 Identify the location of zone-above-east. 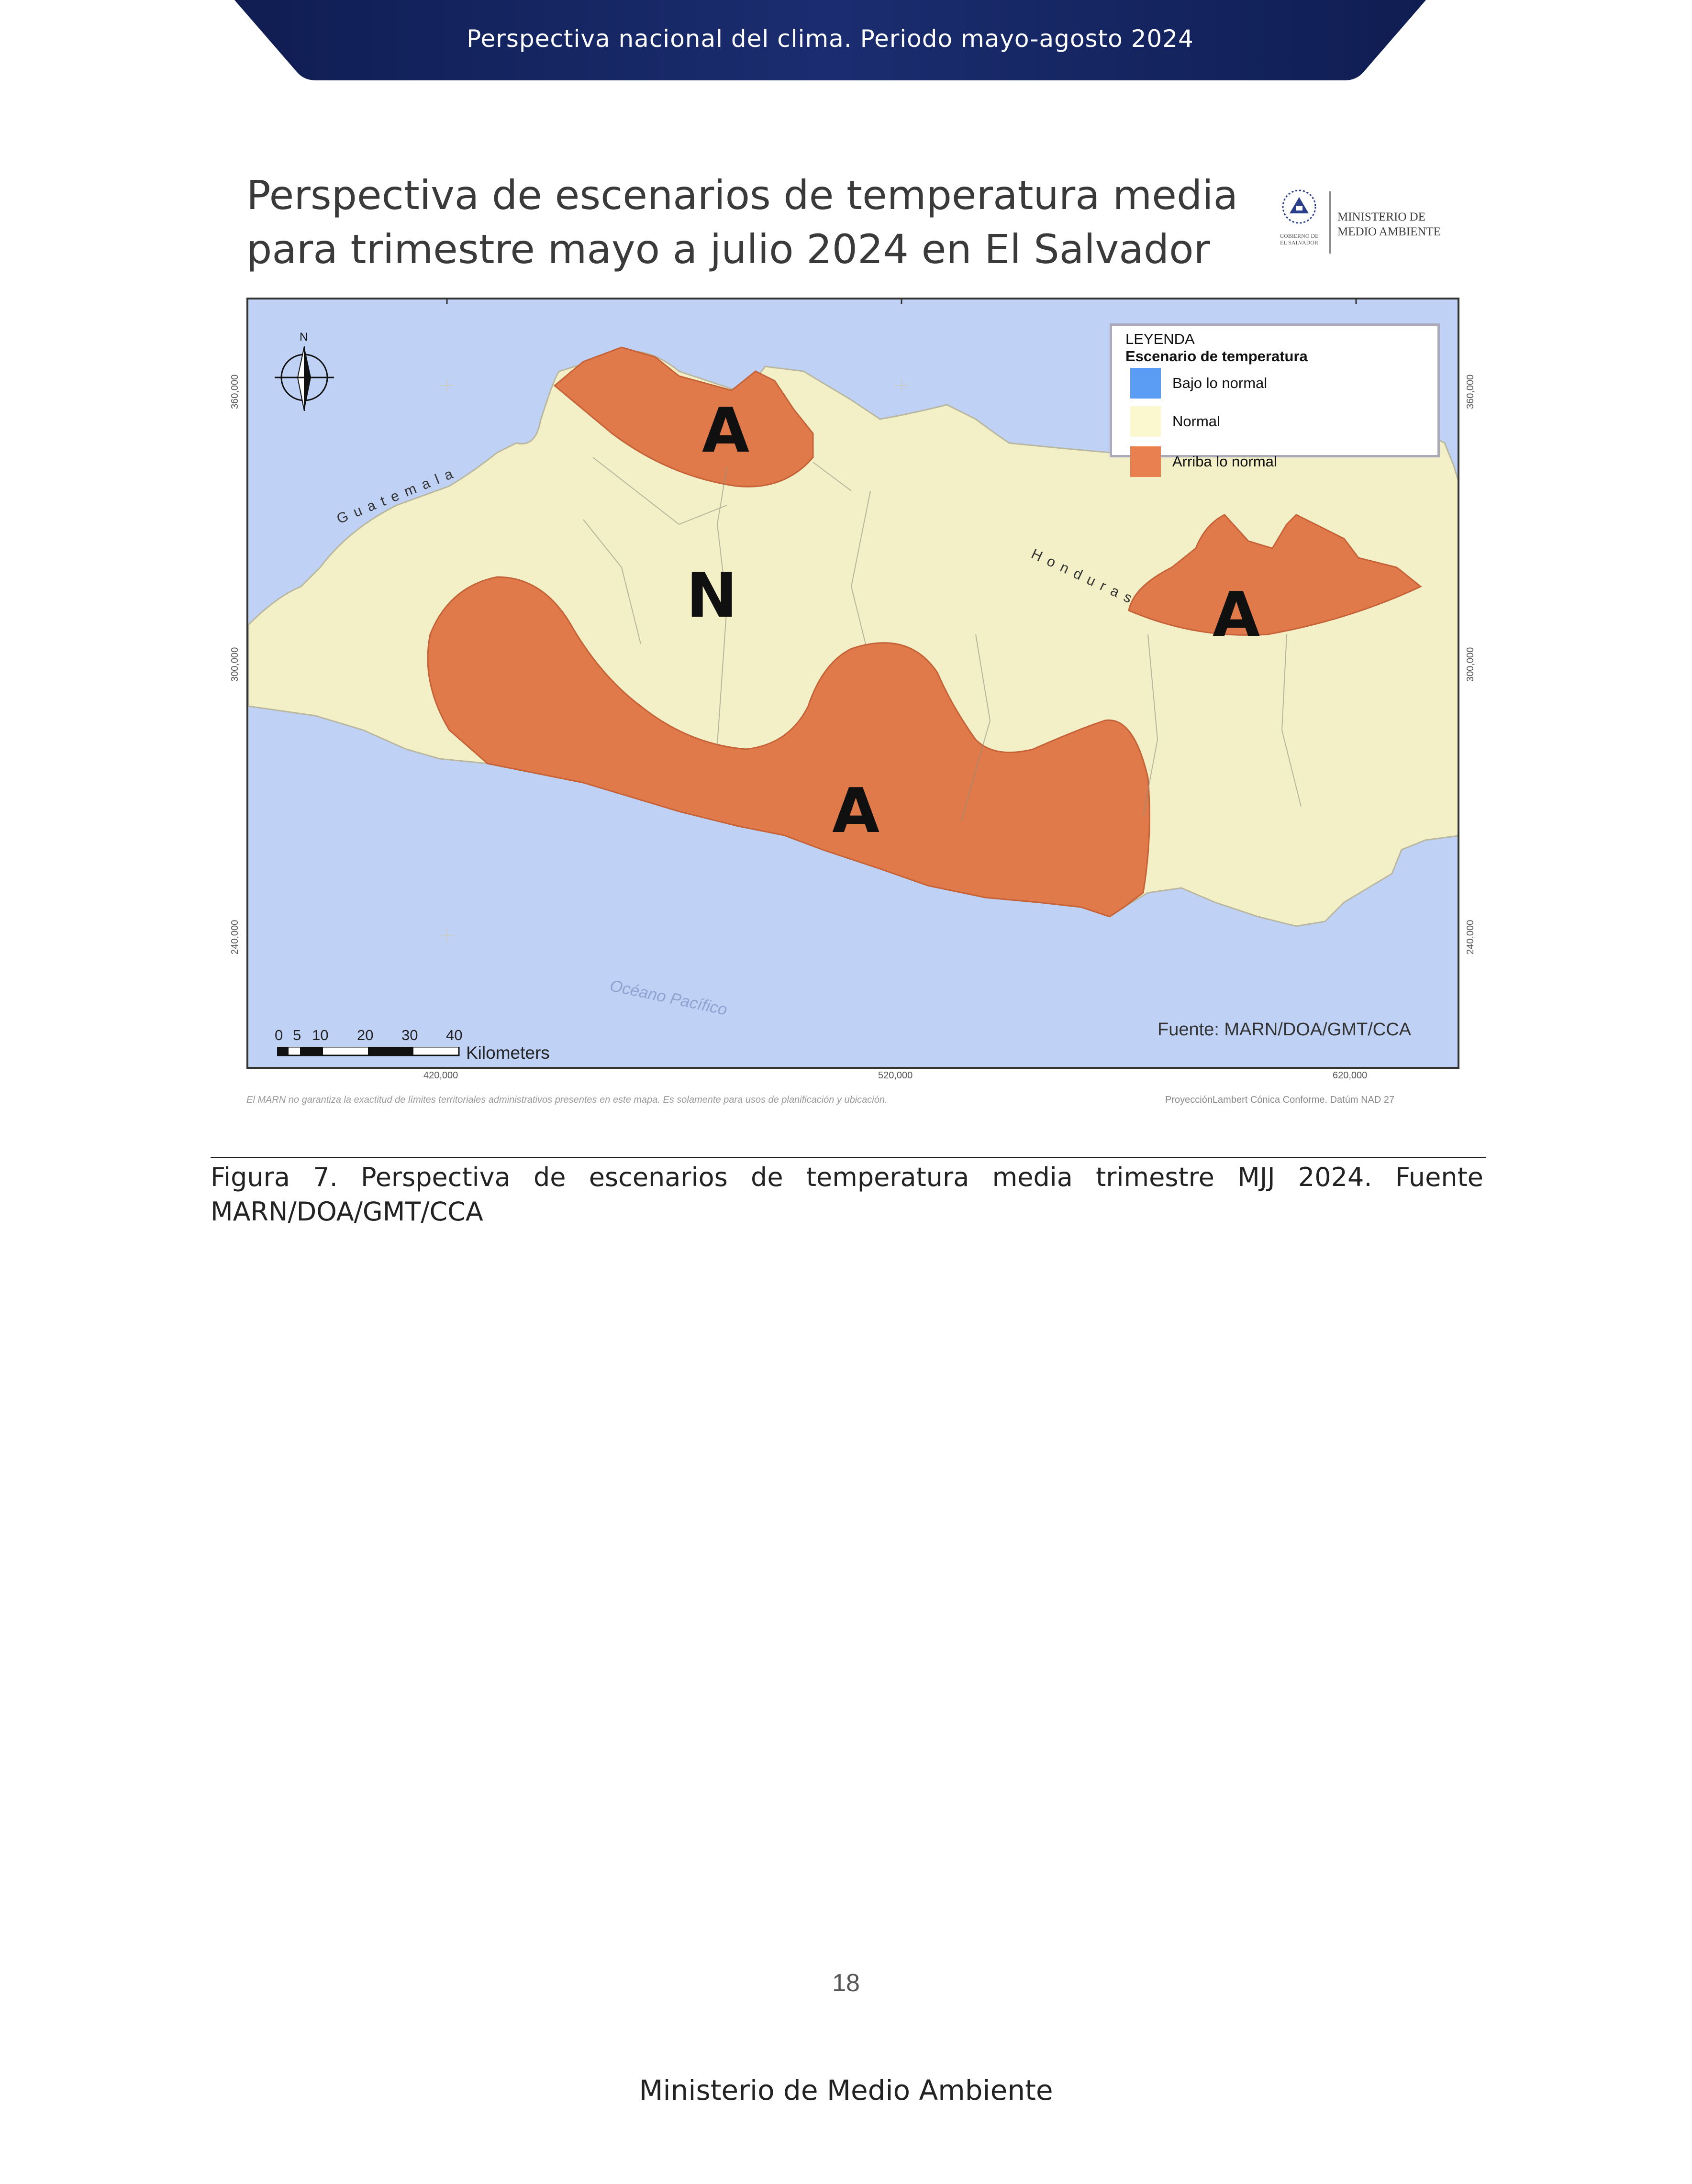
(1275, 575).